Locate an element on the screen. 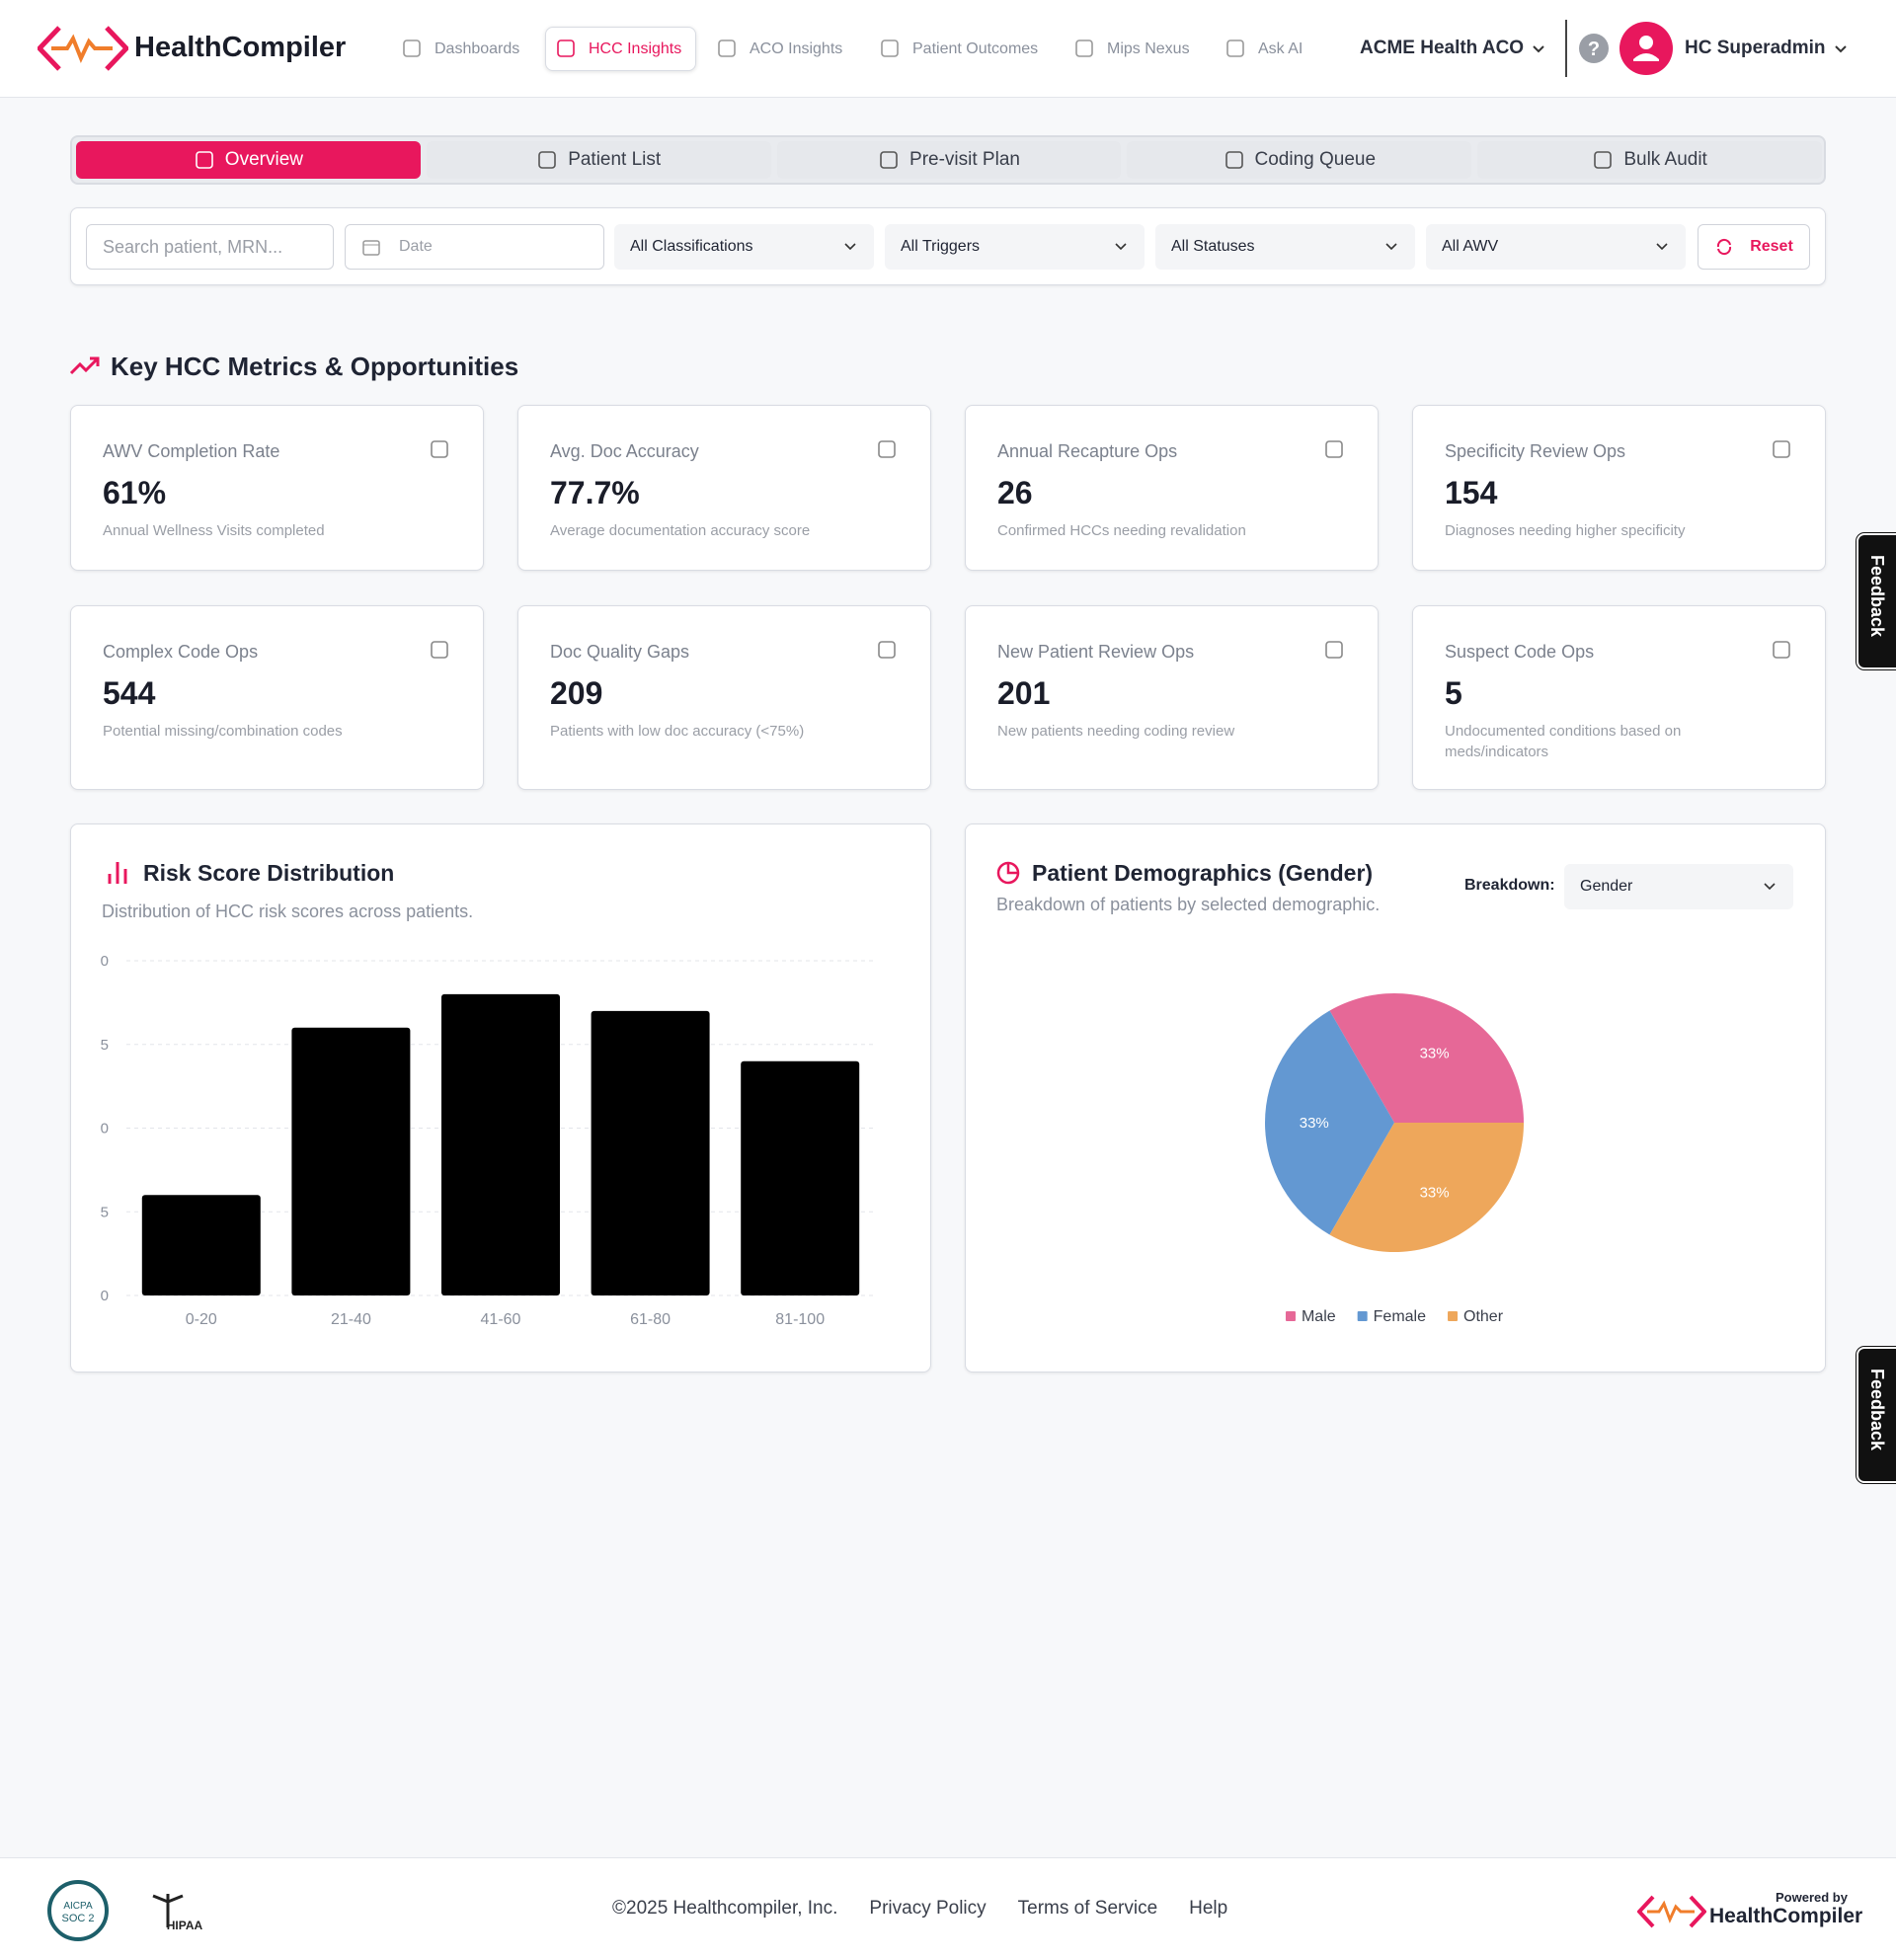 This screenshot has width=1896, height=1960. nav-item: Dashboards is located at coordinates (477, 49).